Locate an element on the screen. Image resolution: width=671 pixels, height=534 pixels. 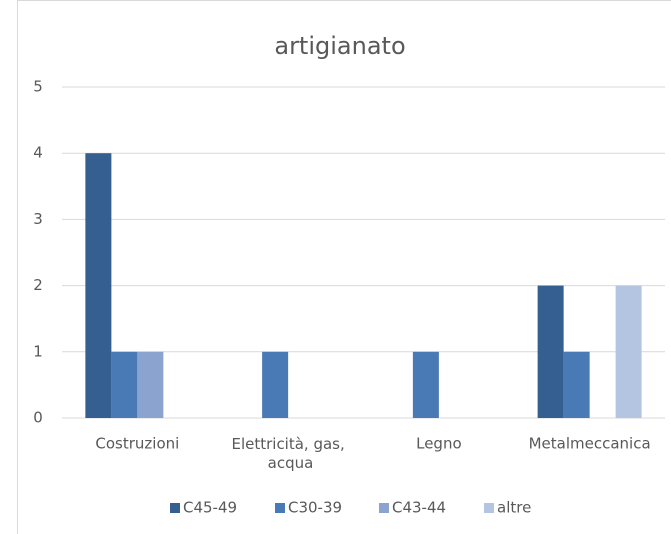
legend-label: C43-44 is located at coordinates (419, 508).